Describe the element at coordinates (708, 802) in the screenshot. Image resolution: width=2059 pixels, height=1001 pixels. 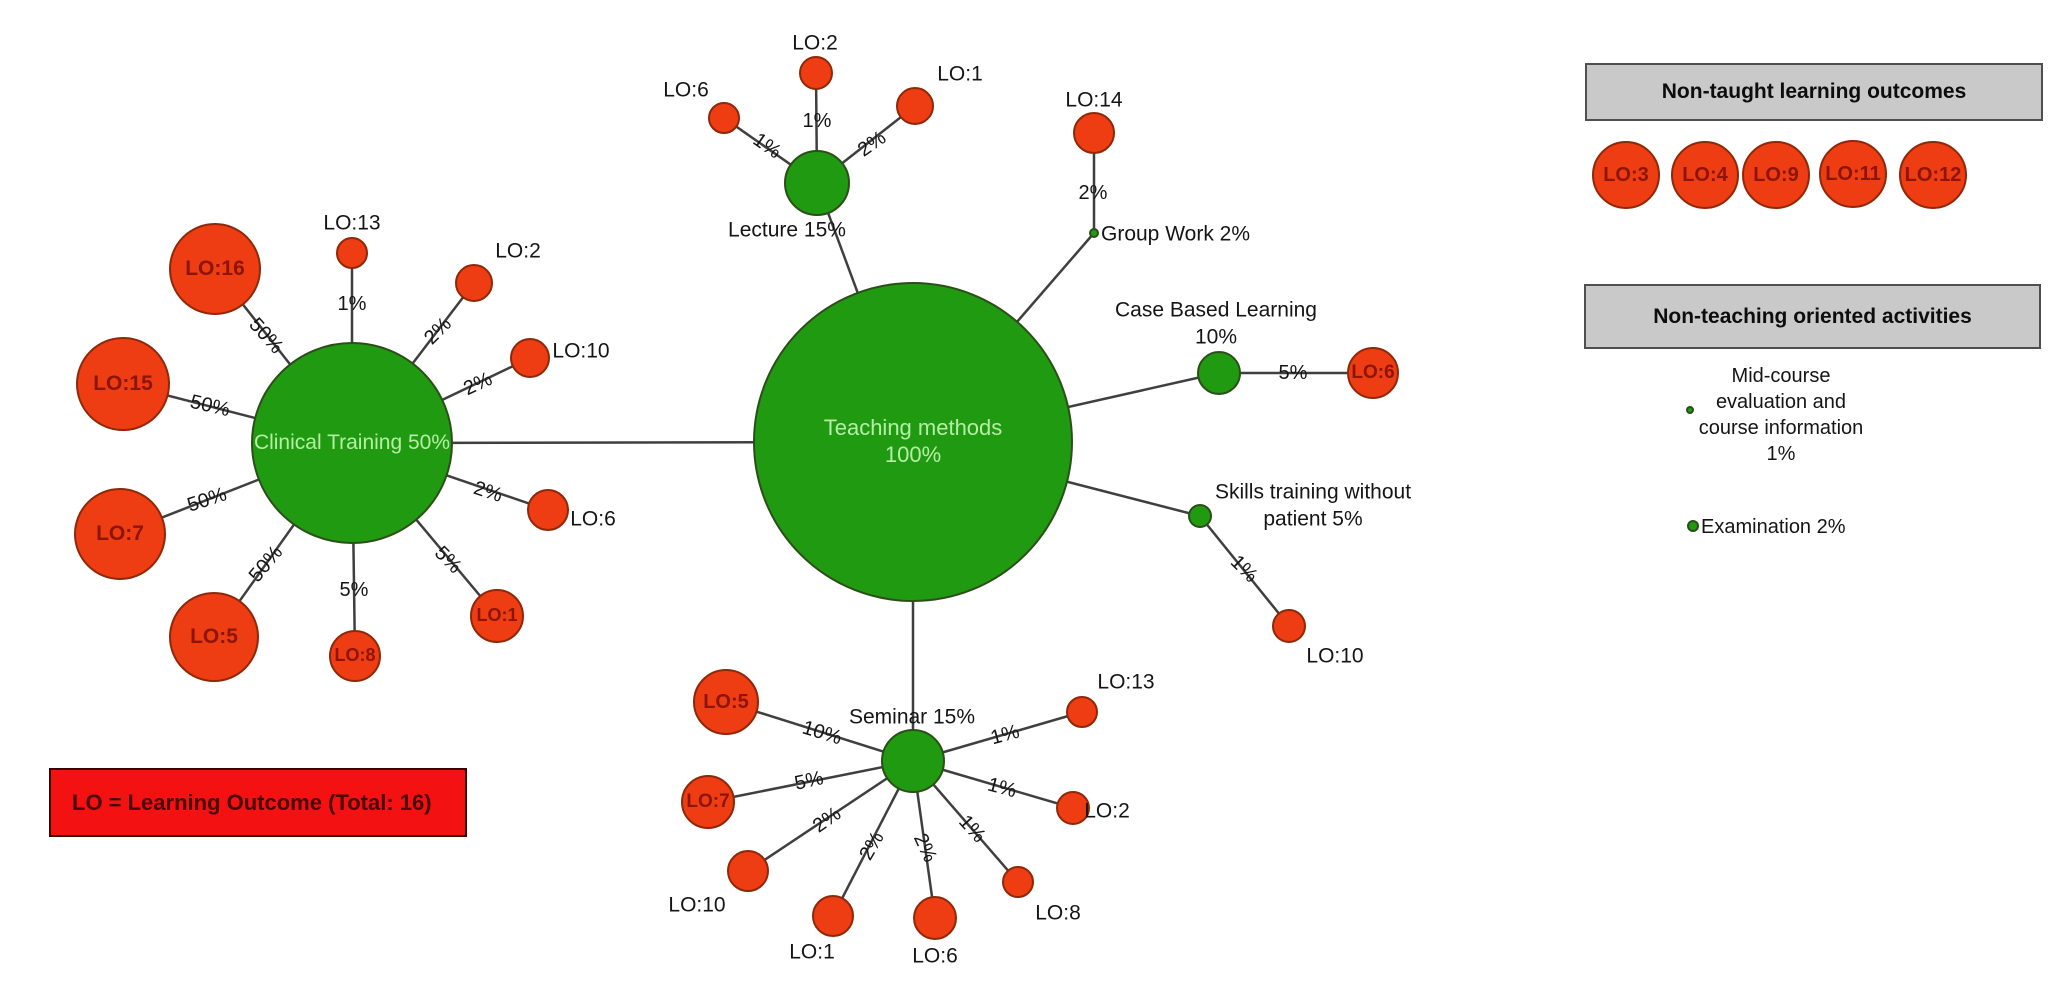
I see `seminar-lo7-node: LO:7` at that location.